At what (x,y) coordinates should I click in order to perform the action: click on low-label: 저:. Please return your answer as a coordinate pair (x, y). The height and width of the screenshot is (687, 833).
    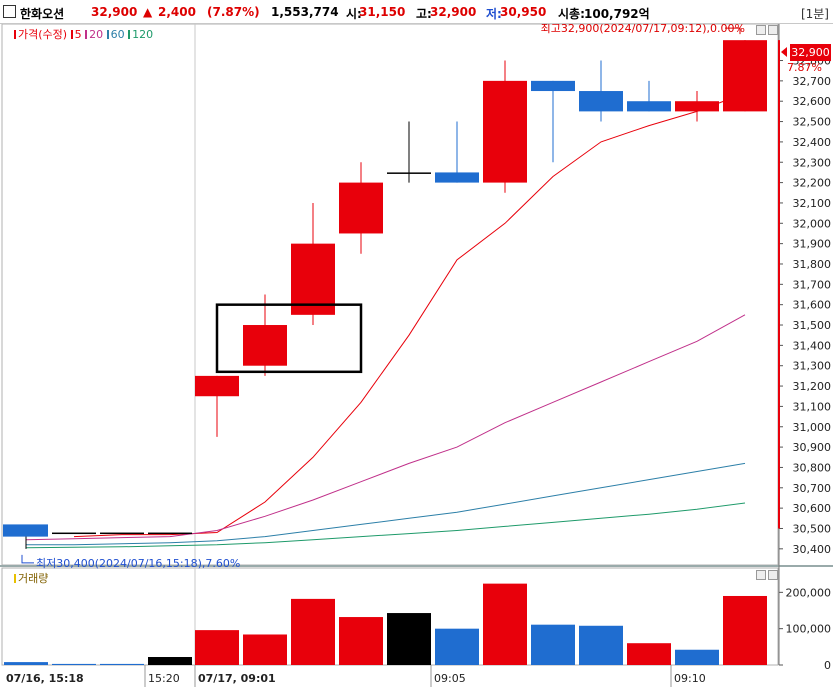
    Looking at the image, I should click on (494, 14).